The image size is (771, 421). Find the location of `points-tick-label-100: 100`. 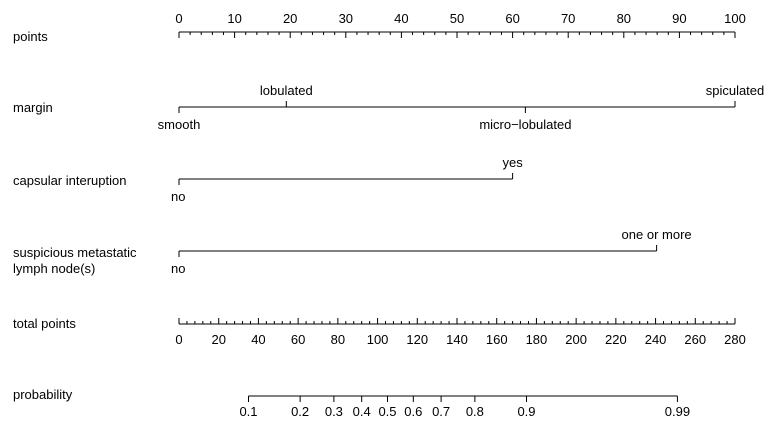

points-tick-label-100: 100 is located at coordinates (735, 18).